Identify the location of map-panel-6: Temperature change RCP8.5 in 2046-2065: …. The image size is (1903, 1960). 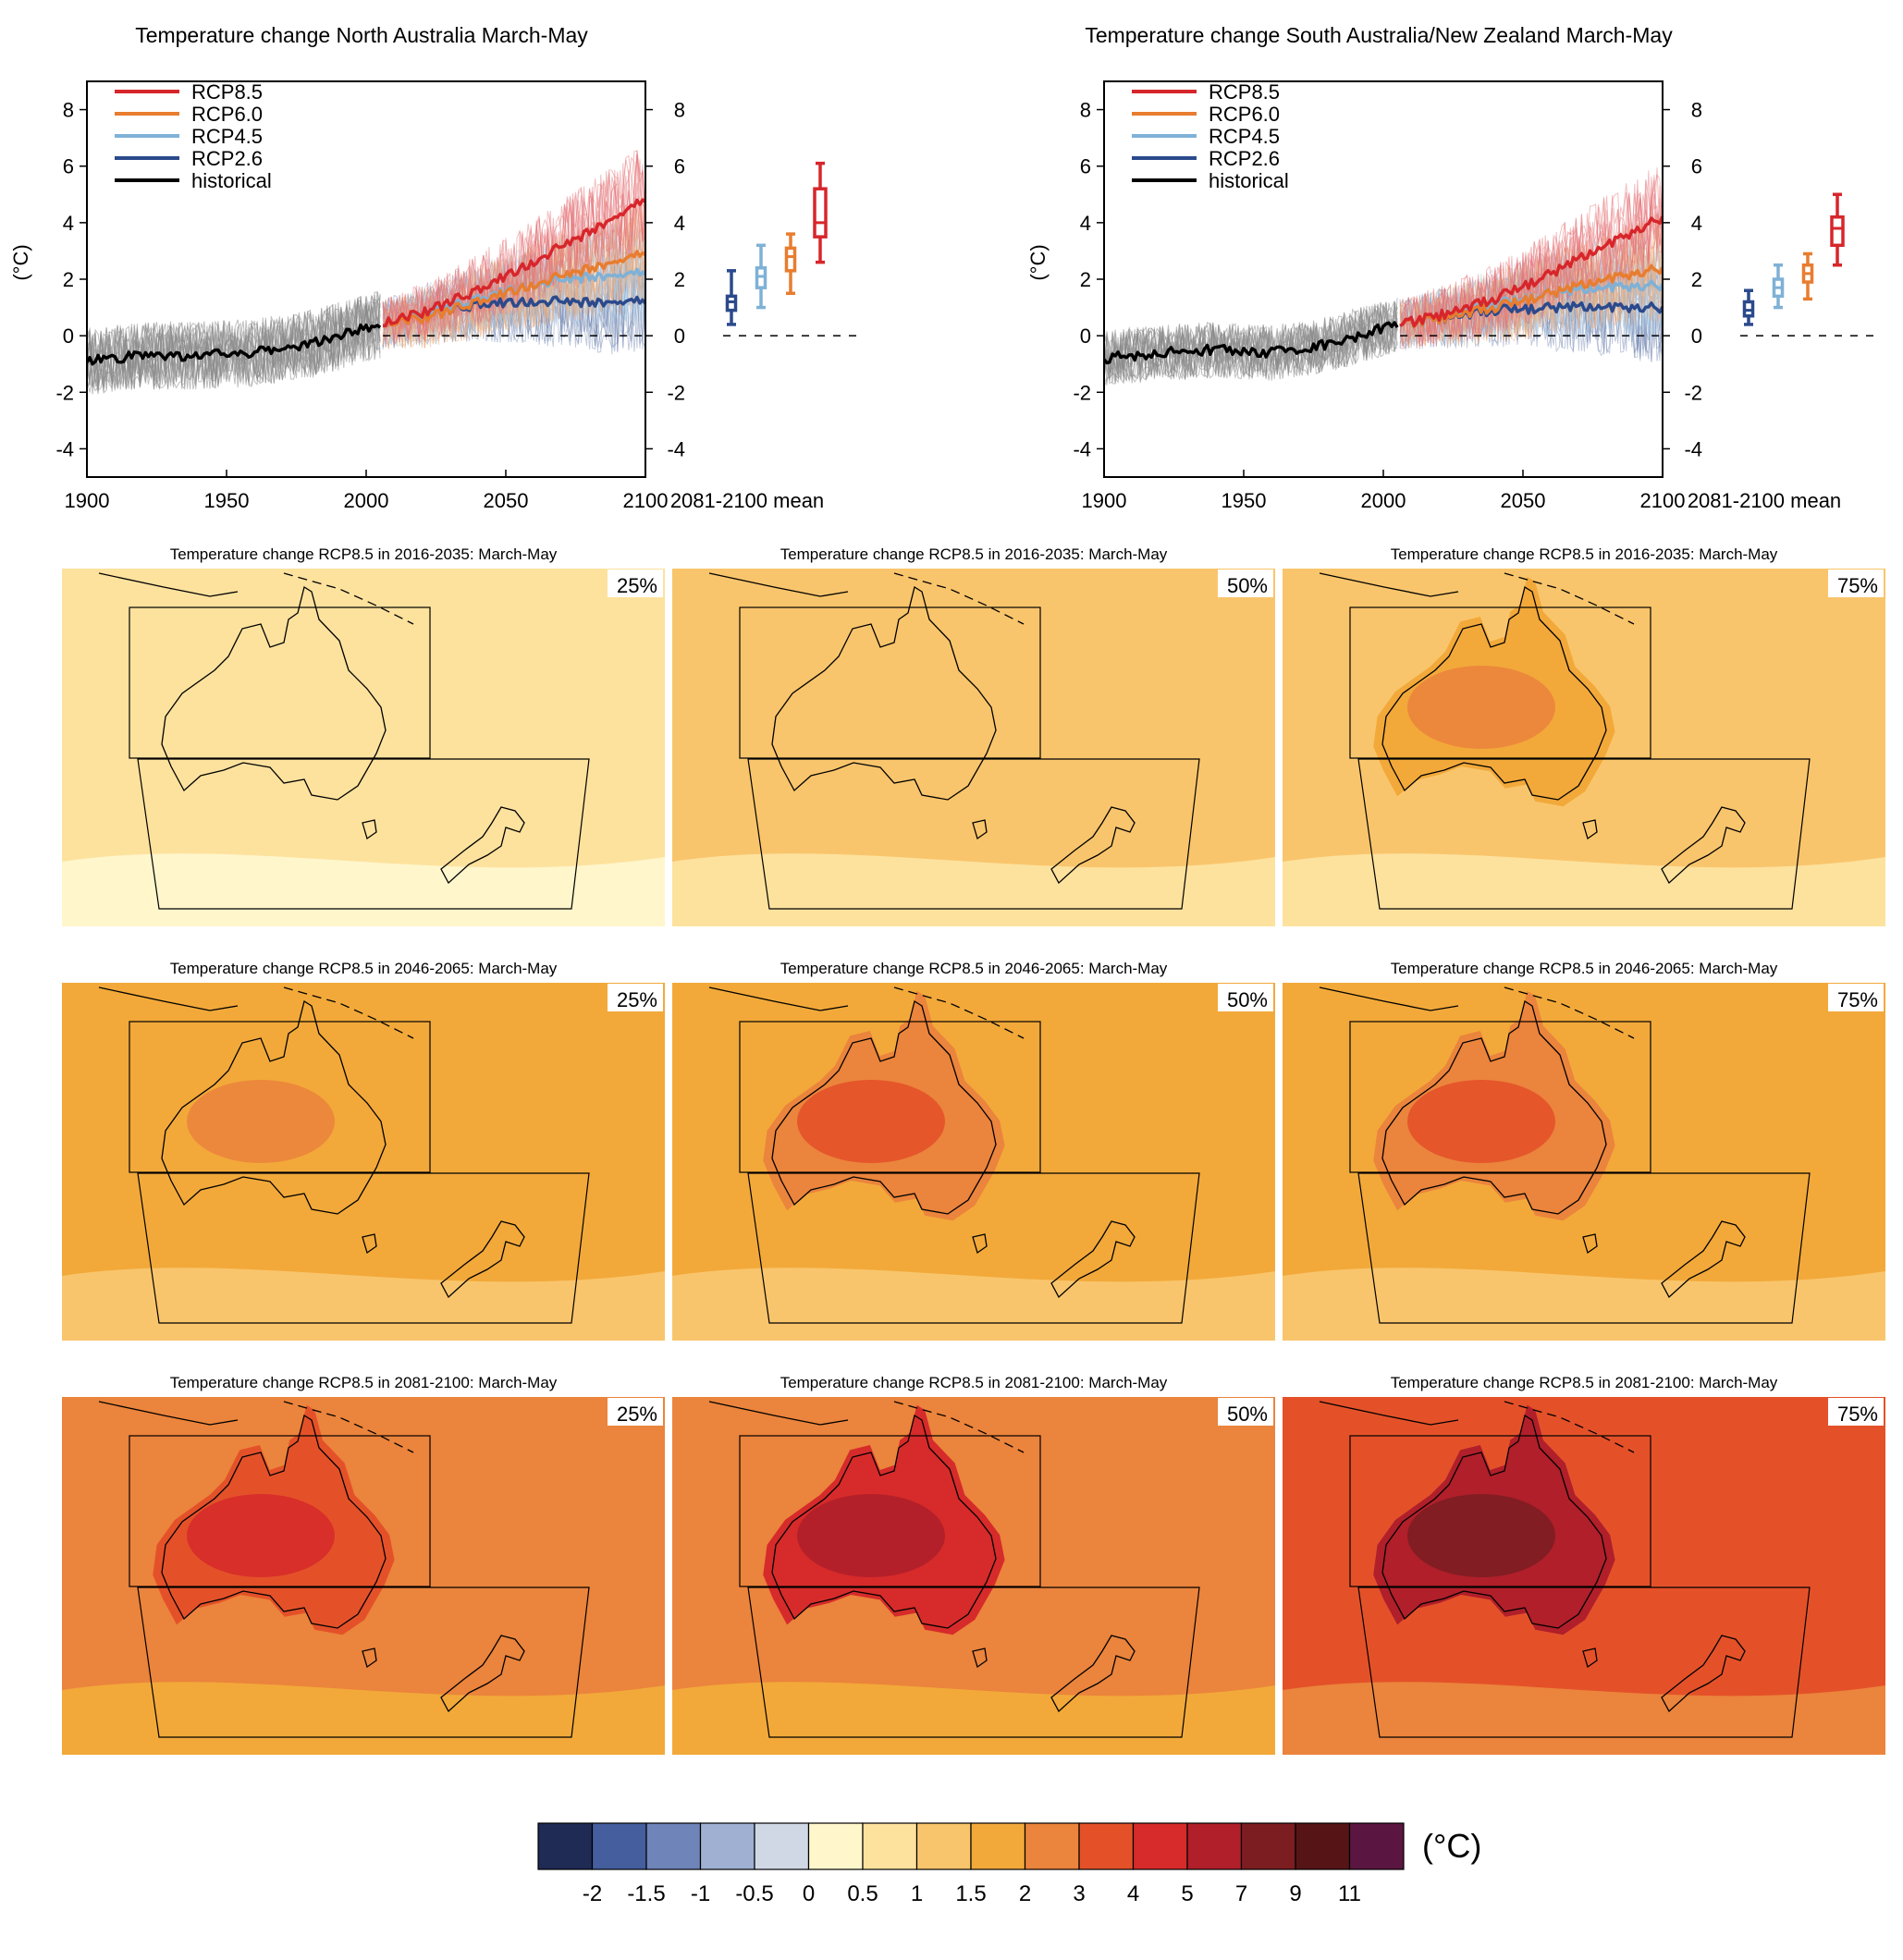
(1584, 1150).